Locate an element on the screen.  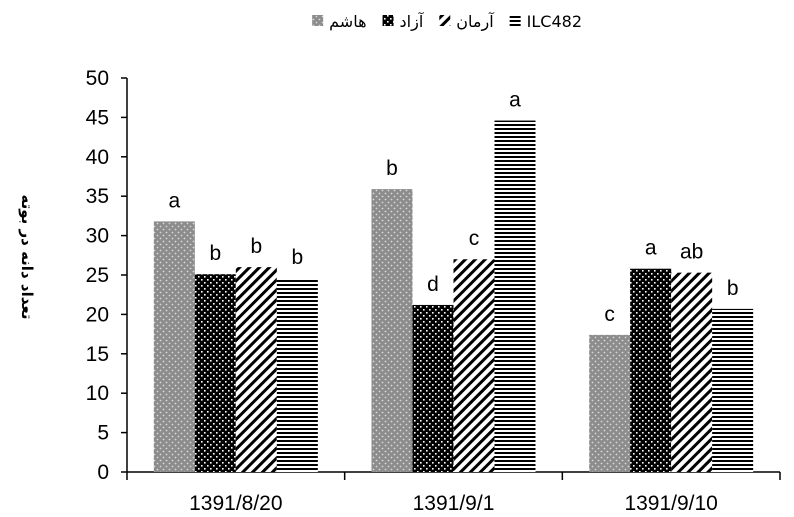
legend-label: هاشم is located at coordinates (347, 21).